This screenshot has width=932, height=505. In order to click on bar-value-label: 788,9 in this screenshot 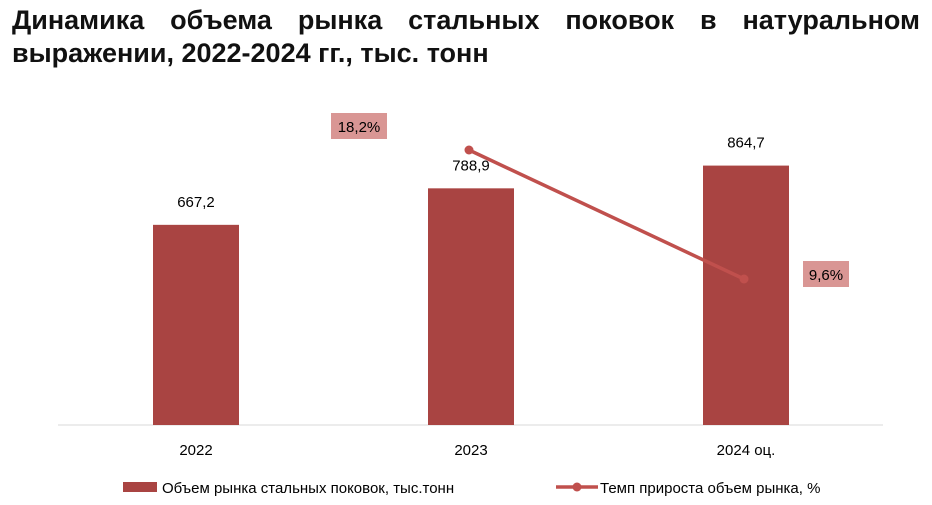, I will do `click(471, 165)`.